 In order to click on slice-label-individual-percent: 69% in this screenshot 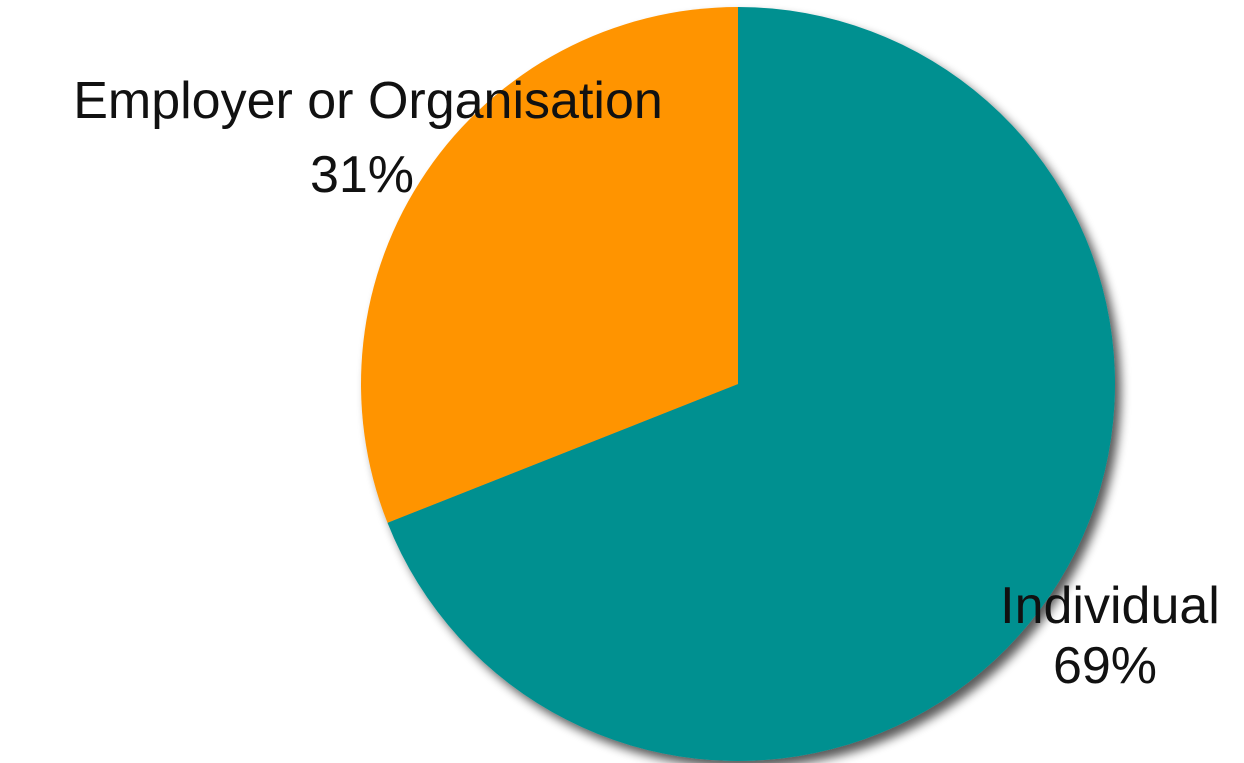, I will do `click(1105, 666)`.